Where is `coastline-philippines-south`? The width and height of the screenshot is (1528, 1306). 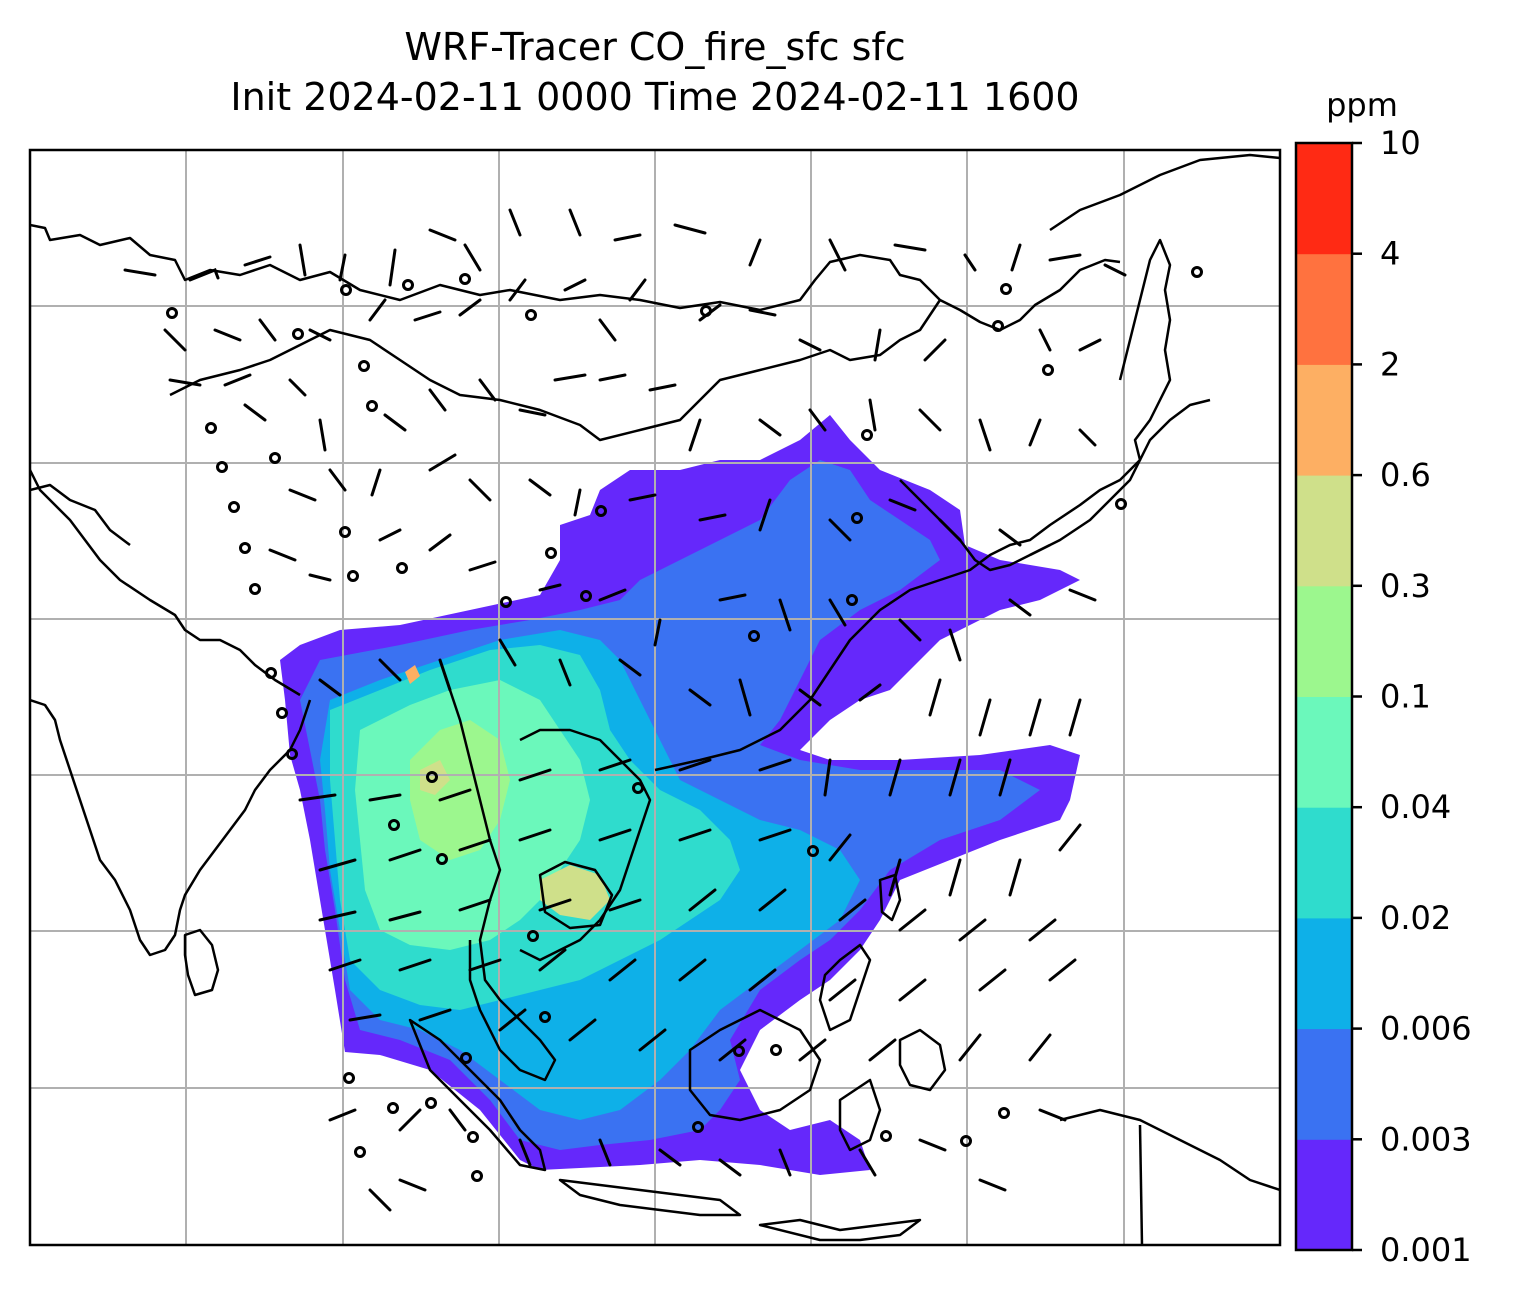 coastline-philippines-south is located at coordinates (922, 1060).